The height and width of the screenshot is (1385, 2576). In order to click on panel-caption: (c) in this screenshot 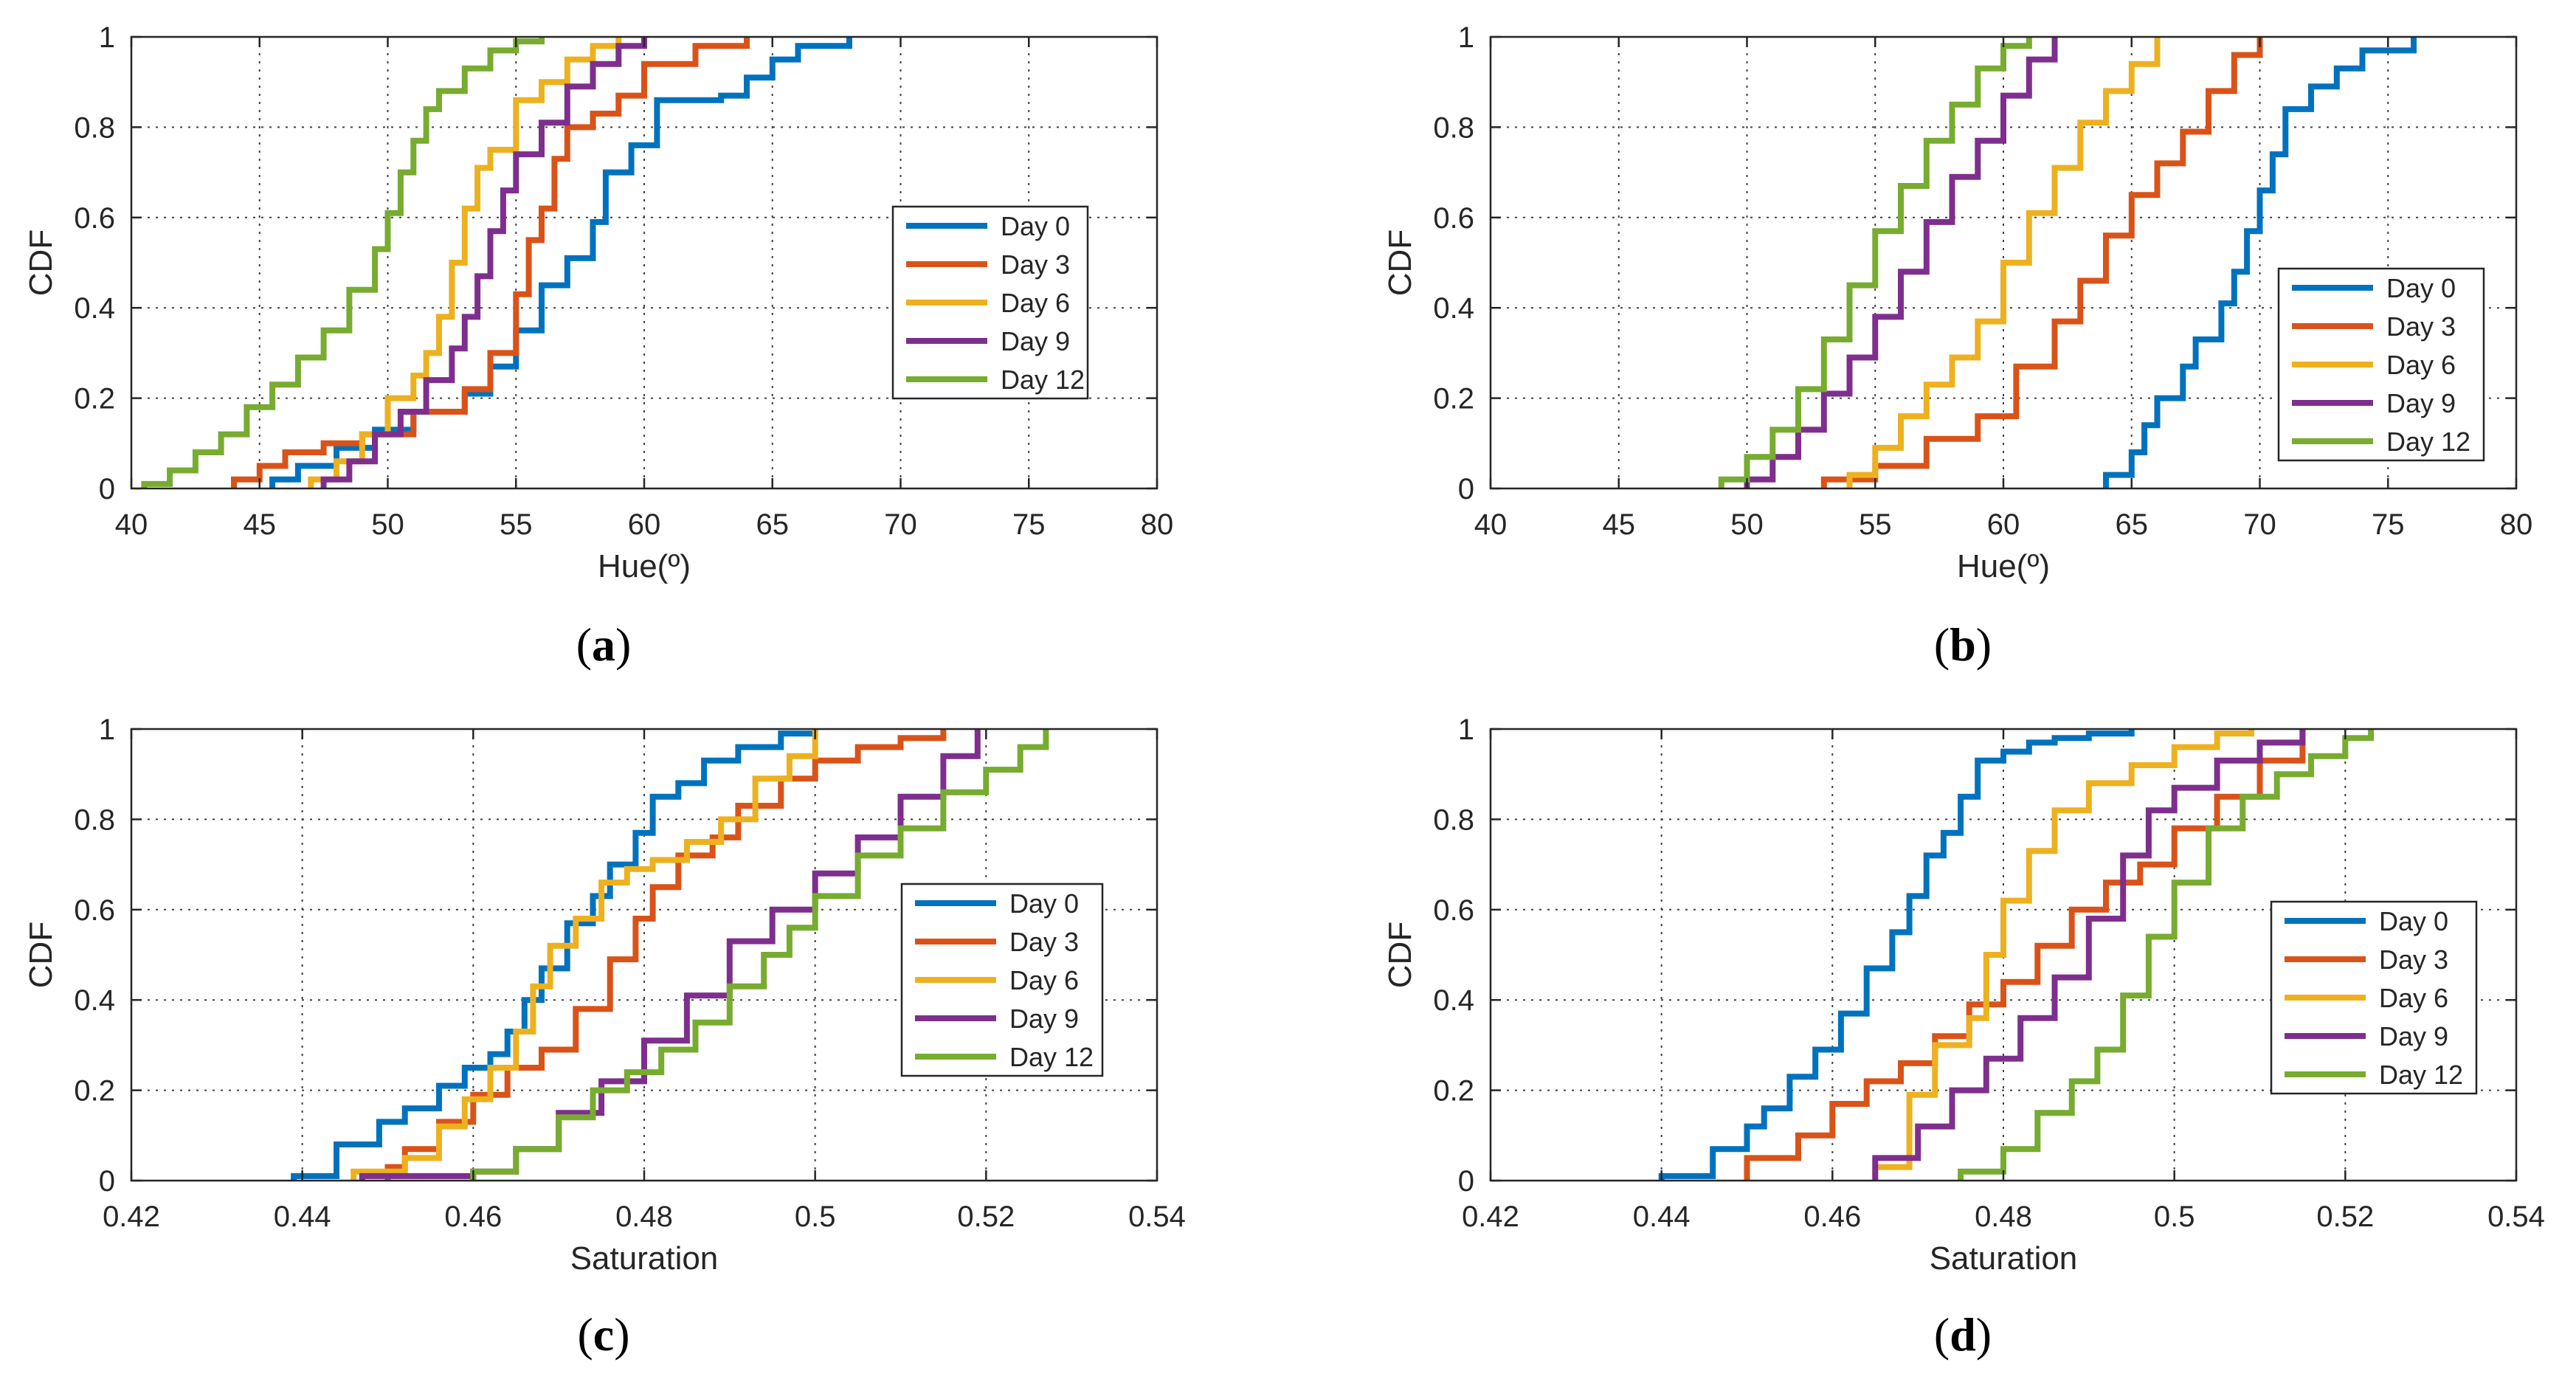, I will do `click(603, 1334)`.